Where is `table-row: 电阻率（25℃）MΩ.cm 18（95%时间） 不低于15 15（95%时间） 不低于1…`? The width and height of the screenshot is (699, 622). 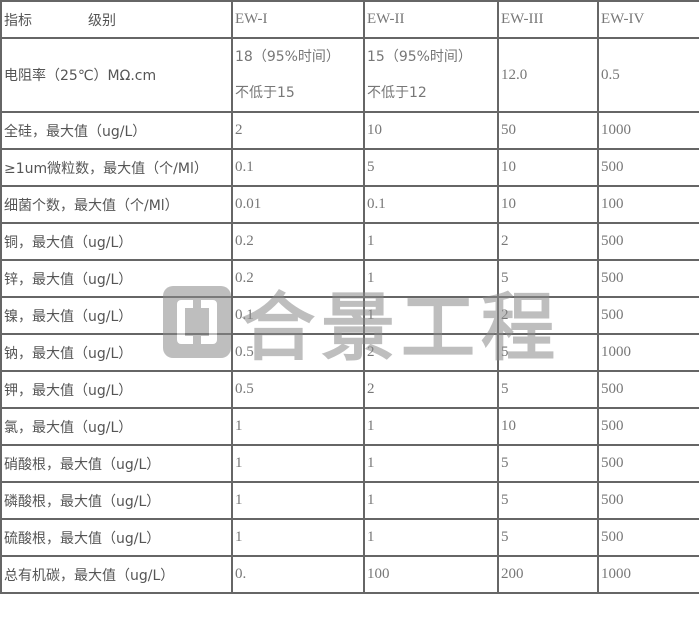
table-row: 电阻率（25℃）MΩ.cm 18（95%时间） 不低于15 15（95%时间） 不低于1… is located at coordinates (349, 75).